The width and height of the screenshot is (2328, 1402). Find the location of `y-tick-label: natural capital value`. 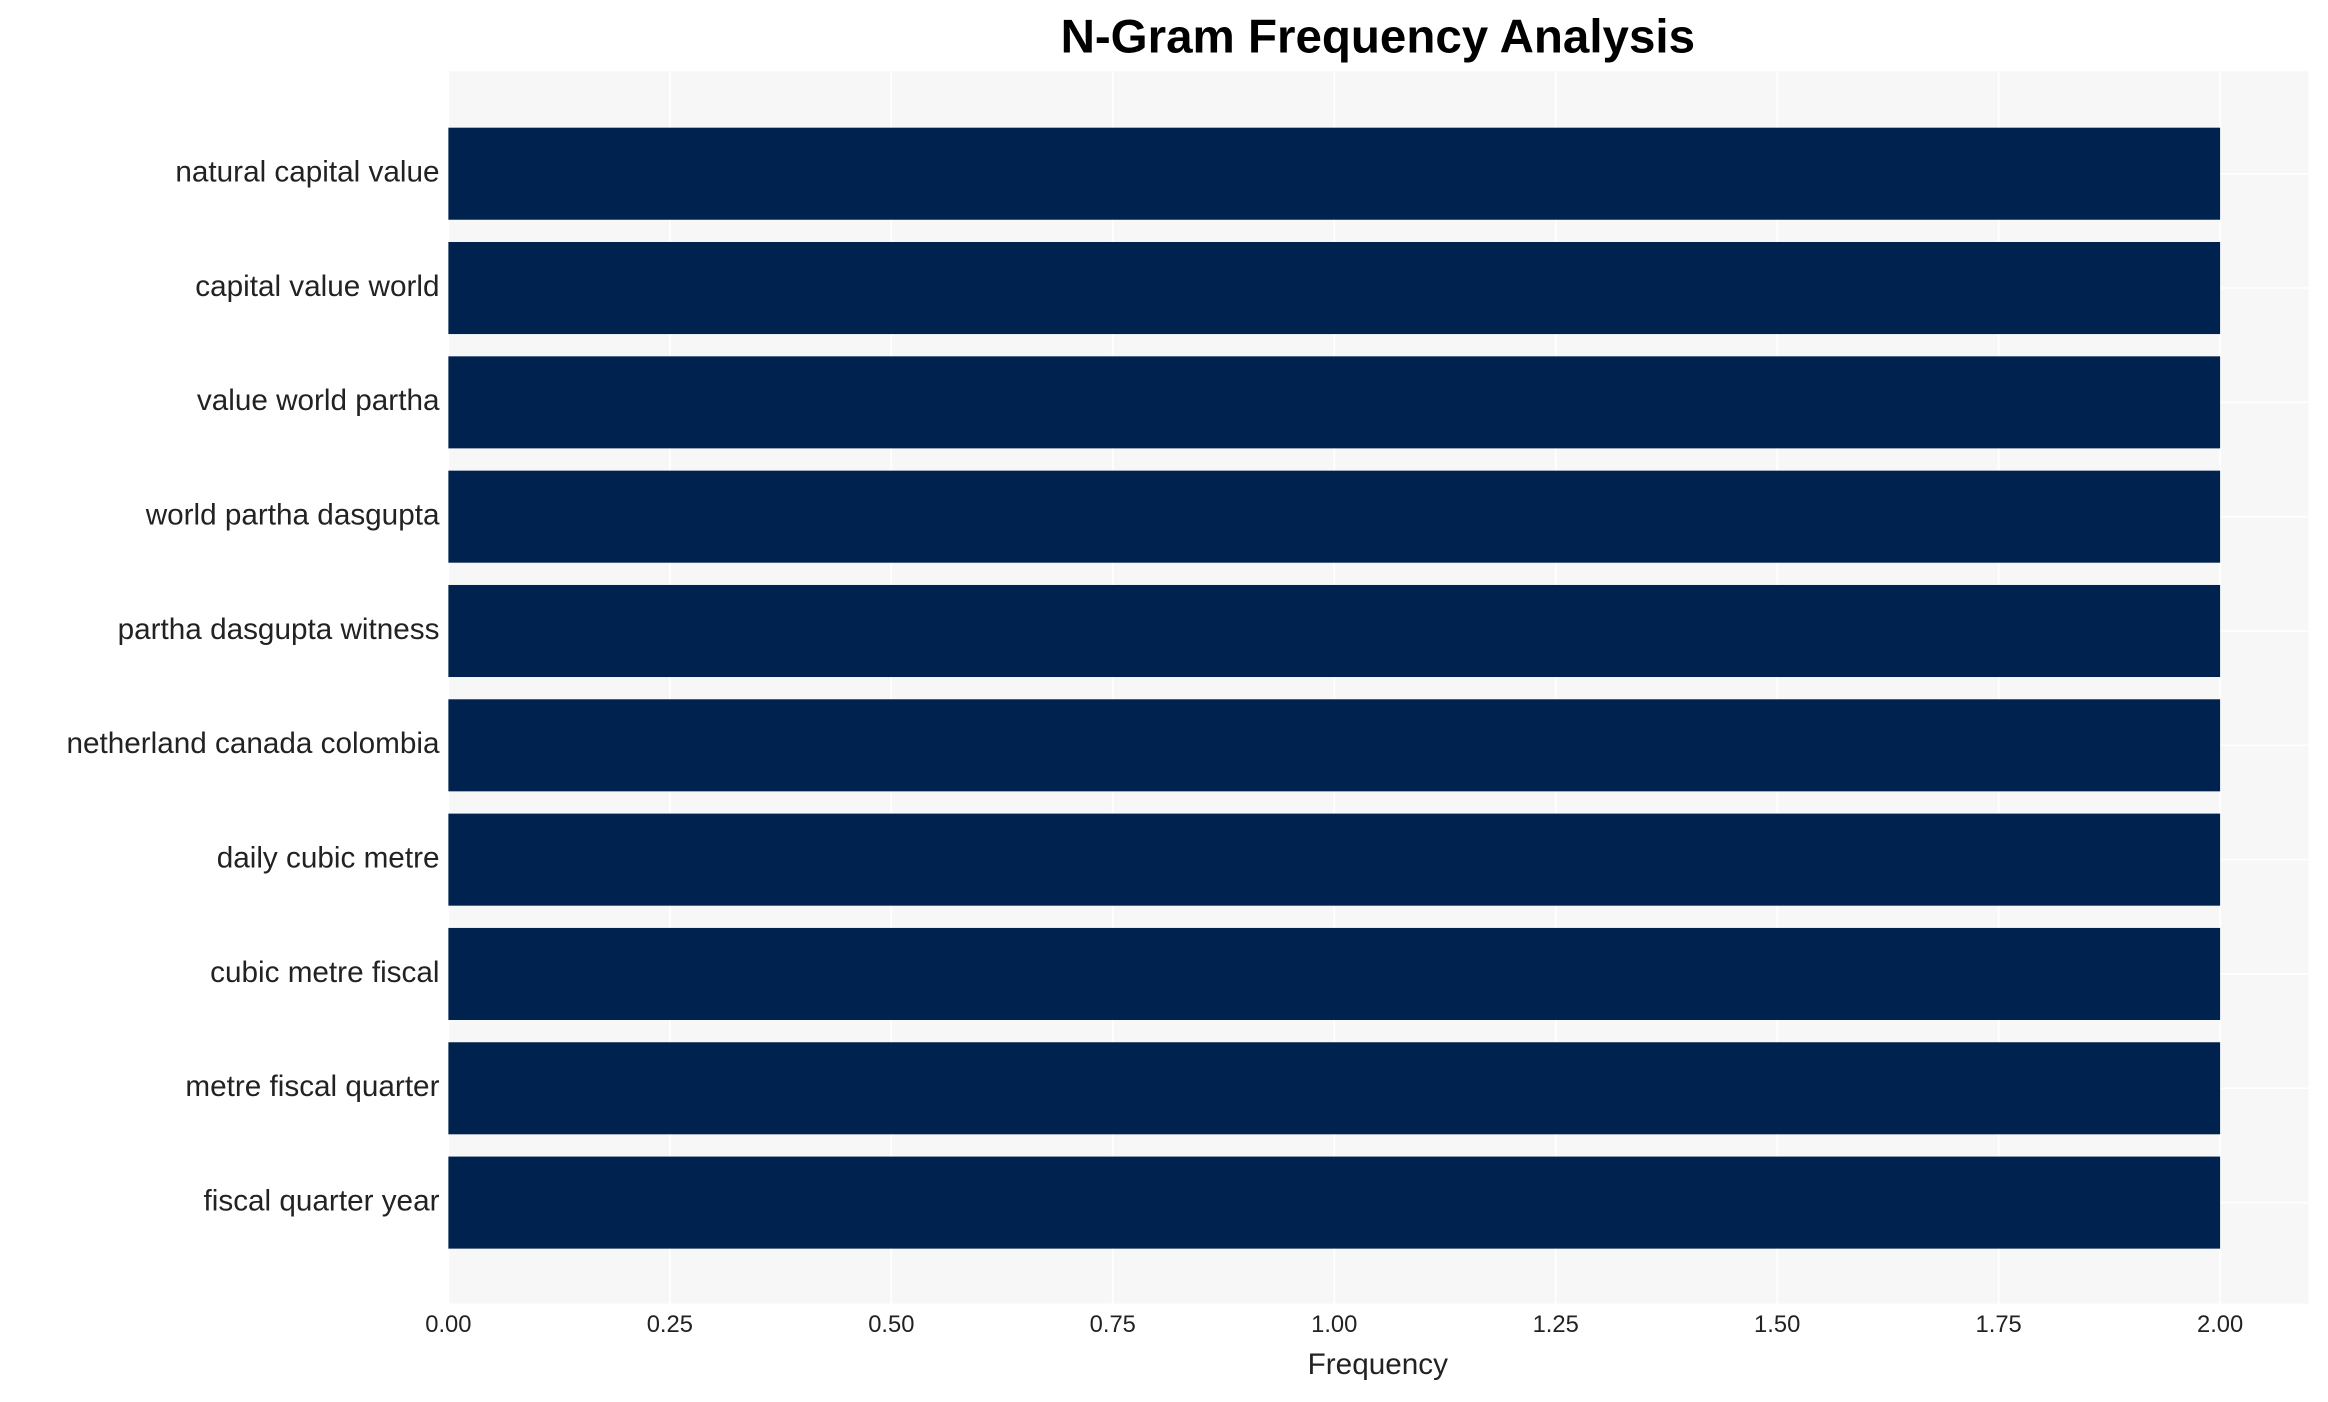

y-tick-label: natural capital value is located at coordinates (307, 172).